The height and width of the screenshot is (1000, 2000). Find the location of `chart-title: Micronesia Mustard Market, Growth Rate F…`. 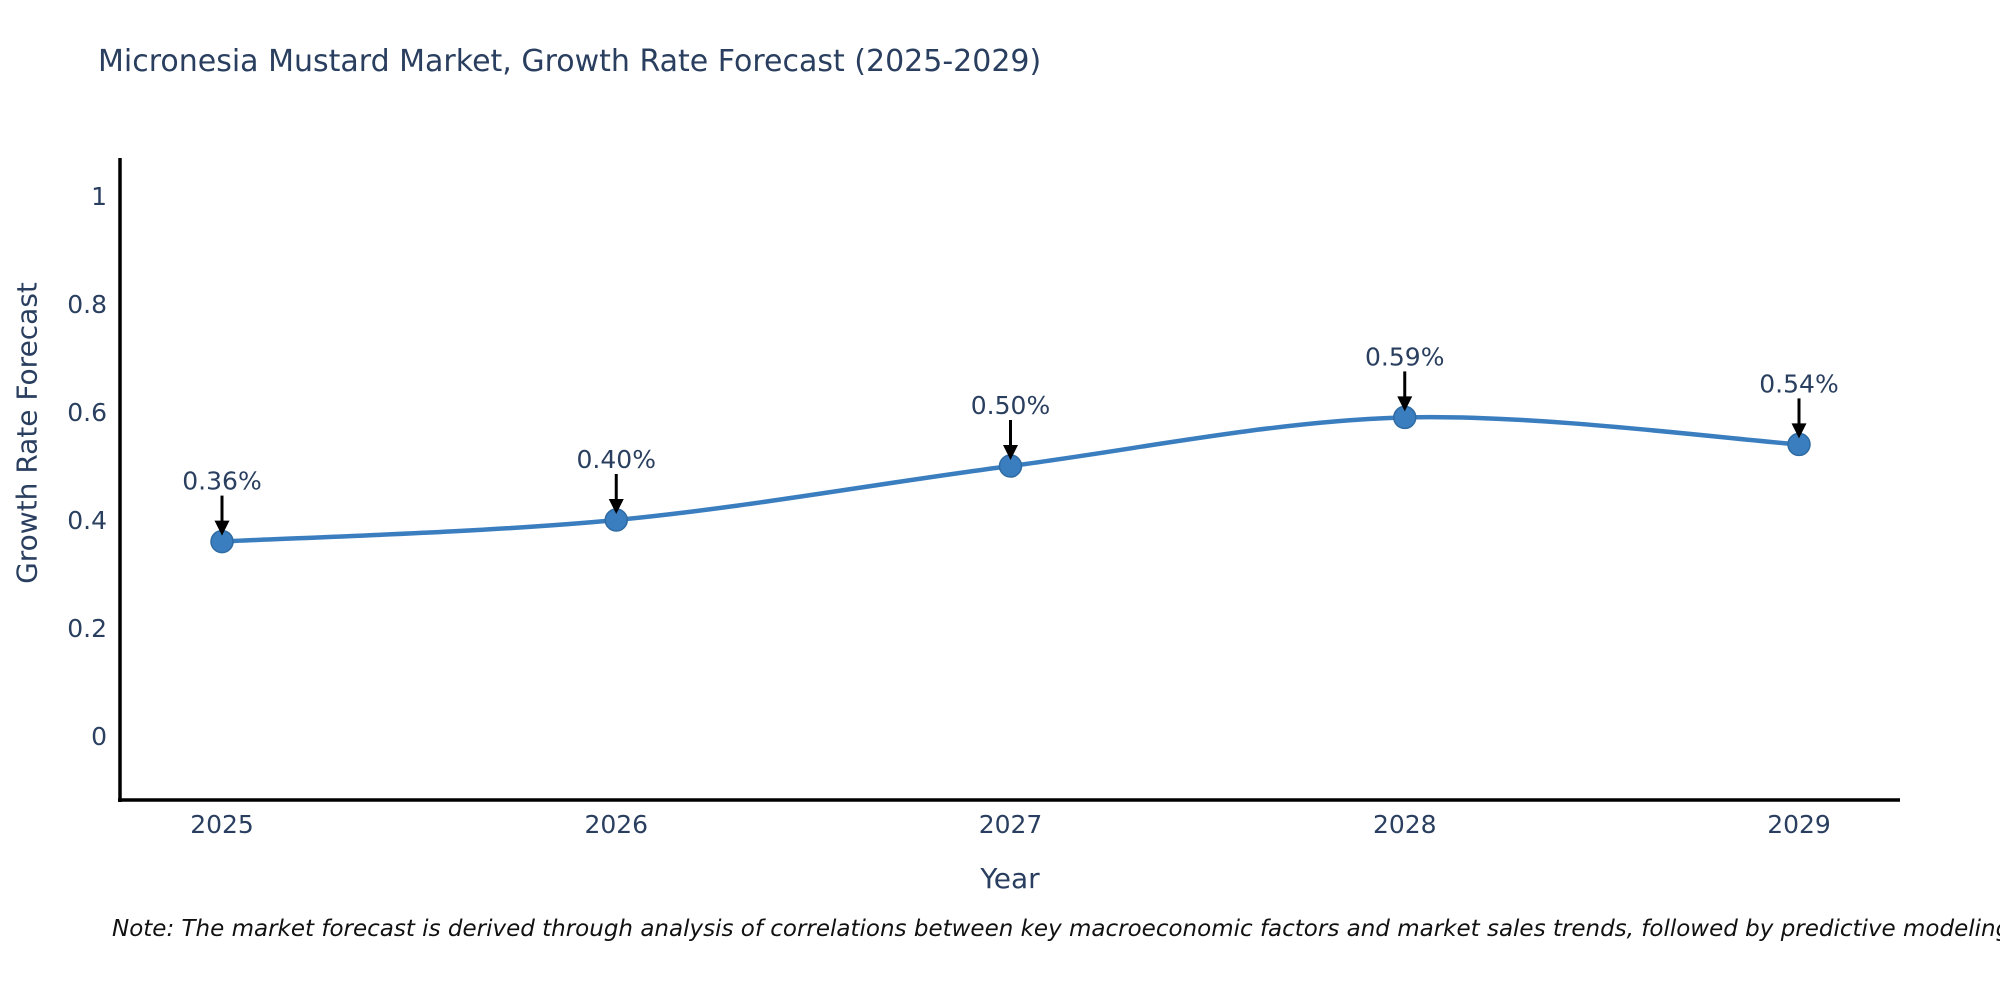

chart-title: Micronesia Mustard Market, Growth Rate F… is located at coordinates (570, 61).